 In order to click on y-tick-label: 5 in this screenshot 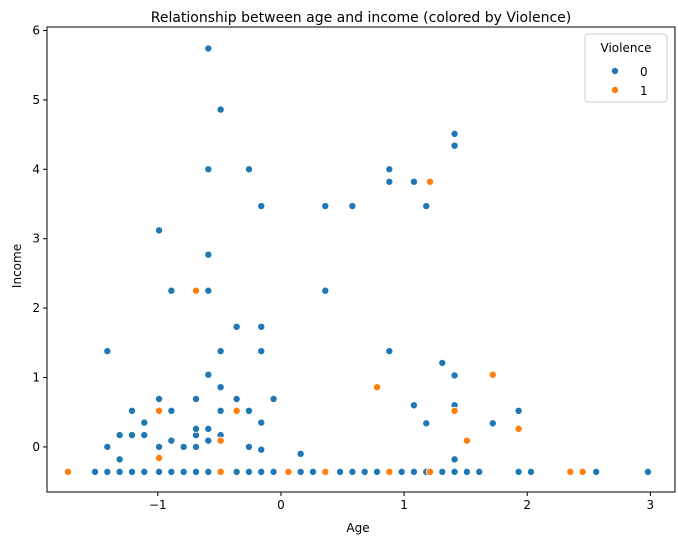, I will do `click(36, 100)`.